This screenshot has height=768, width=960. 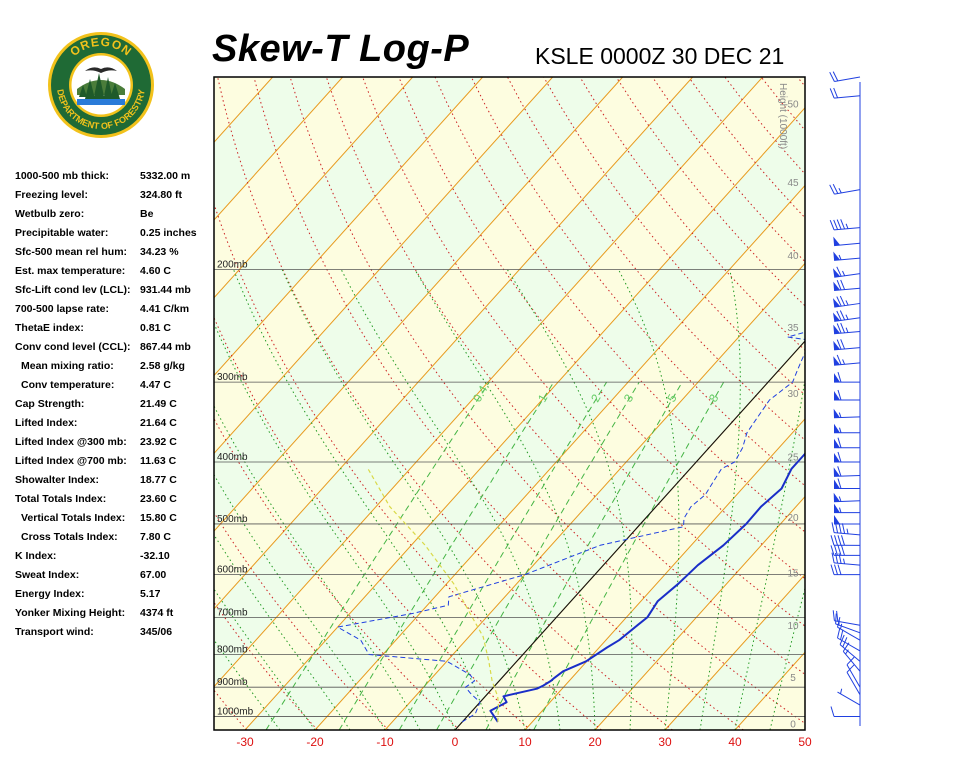 What do you see at coordinates (805, 742) in the screenshot?
I see `temperature-tick-label: 50` at bounding box center [805, 742].